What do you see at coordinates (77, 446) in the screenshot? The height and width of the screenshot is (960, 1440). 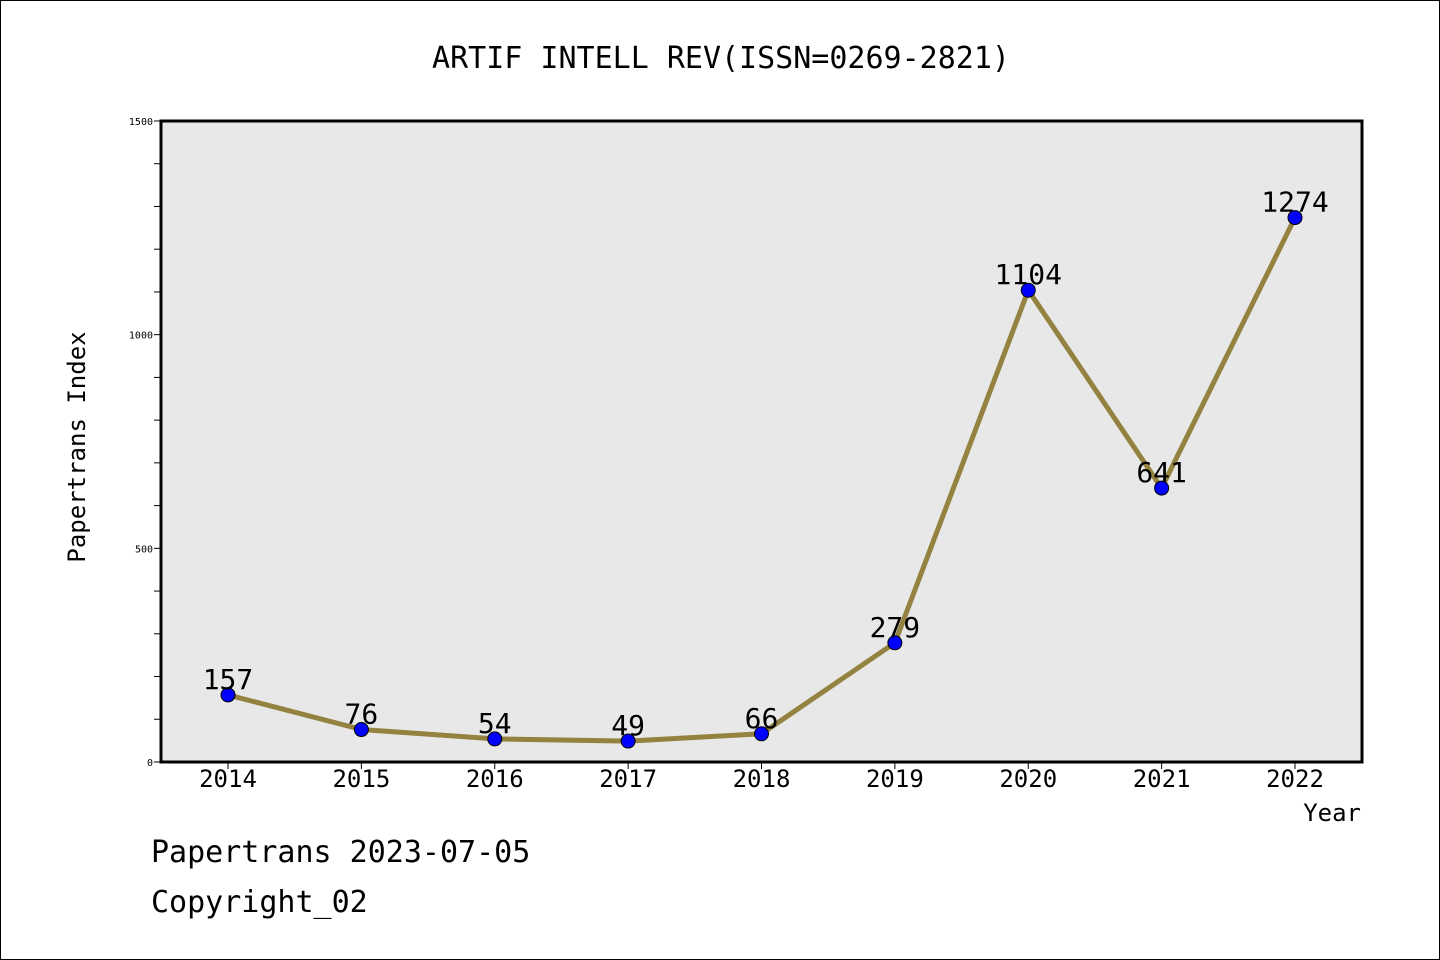 I see `y-axis-label: Papertrans Index` at bounding box center [77, 446].